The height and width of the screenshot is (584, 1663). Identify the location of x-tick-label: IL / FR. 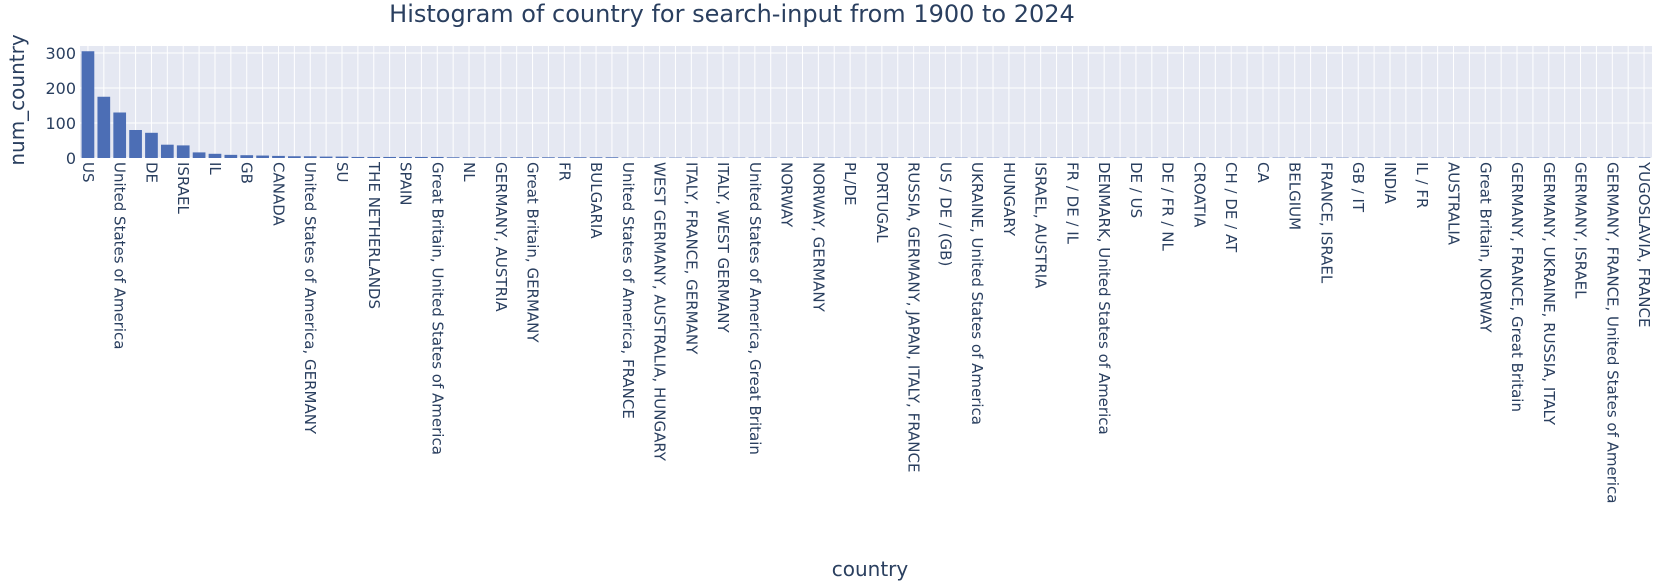
(1422, 185).